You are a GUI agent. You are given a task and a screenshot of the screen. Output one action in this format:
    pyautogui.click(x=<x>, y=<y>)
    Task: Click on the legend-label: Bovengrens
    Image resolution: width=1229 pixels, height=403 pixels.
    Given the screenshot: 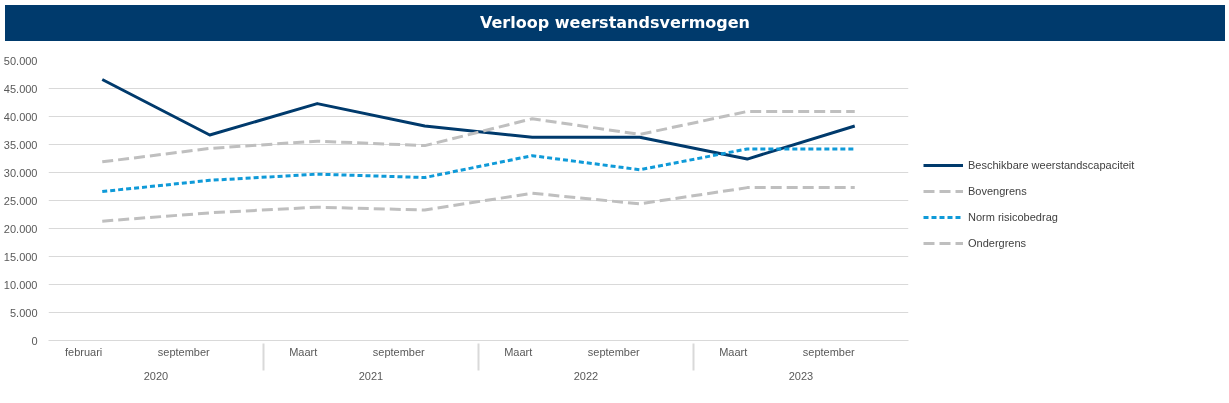 What is the action you would take?
    pyautogui.click(x=997, y=191)
    